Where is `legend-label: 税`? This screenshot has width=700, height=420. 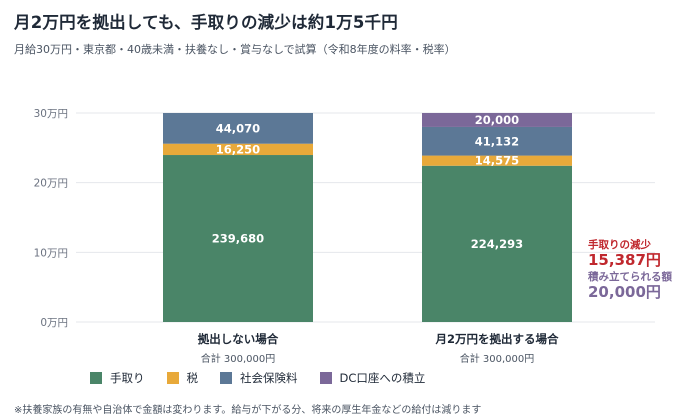
legend-label: 税 is located at coordinates (192, 378).